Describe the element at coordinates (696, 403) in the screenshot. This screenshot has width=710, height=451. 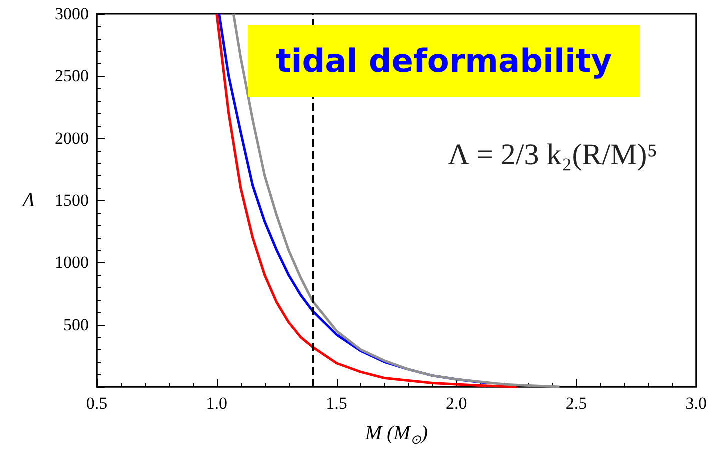
I see `x-tick-label: 3.0` at that location.